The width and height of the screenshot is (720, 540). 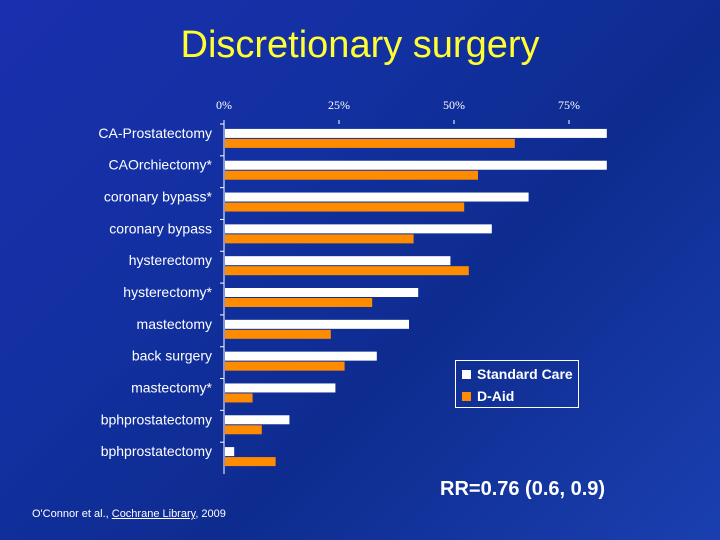 I want to click on legend-label-d-aid: D-Aid, so click(x=496, y=396).